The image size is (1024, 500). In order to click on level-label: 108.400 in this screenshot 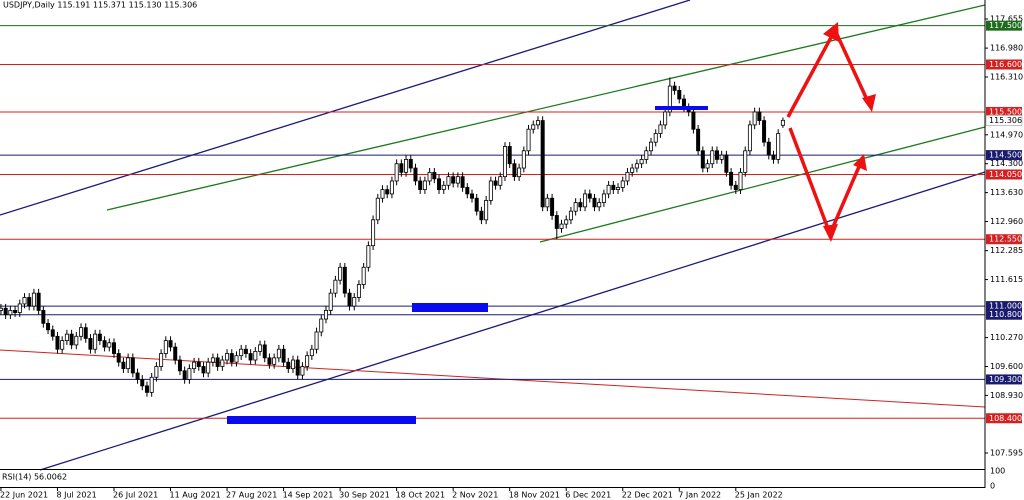, I will do `click(1005, 418)`.